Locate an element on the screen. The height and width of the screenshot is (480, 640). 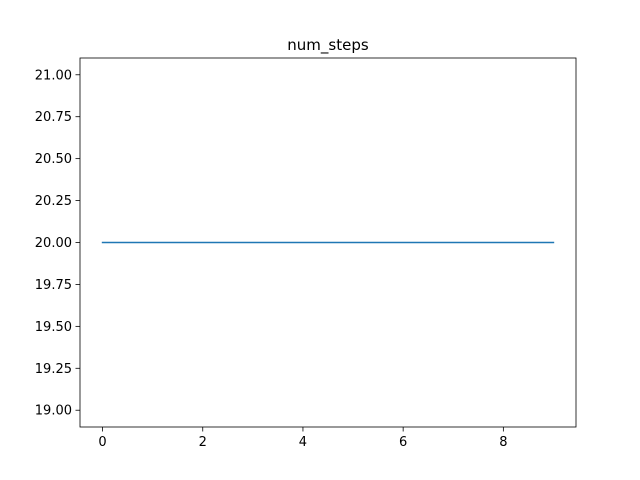
x-tick-label: 2 is located at coordinates (203, 442).